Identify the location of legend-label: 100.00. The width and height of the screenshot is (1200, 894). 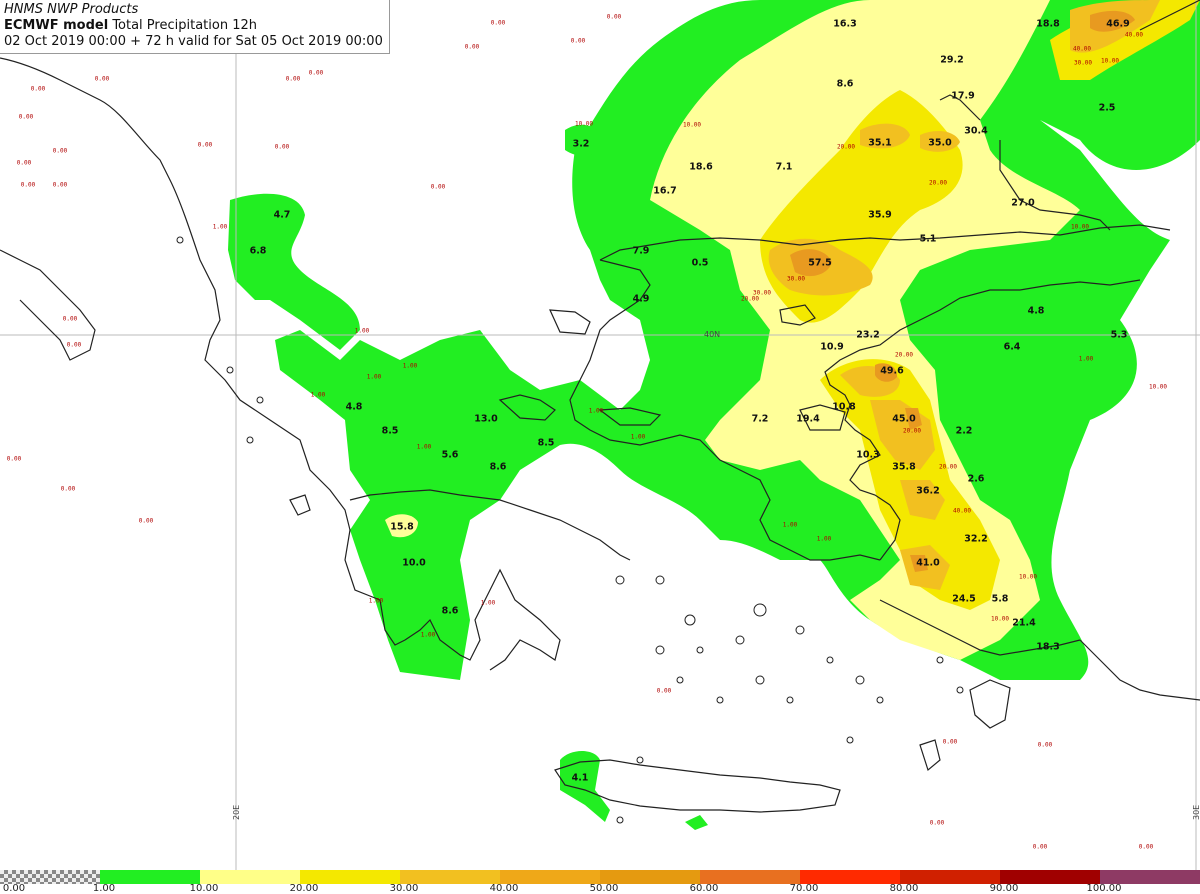
(1104, 888).